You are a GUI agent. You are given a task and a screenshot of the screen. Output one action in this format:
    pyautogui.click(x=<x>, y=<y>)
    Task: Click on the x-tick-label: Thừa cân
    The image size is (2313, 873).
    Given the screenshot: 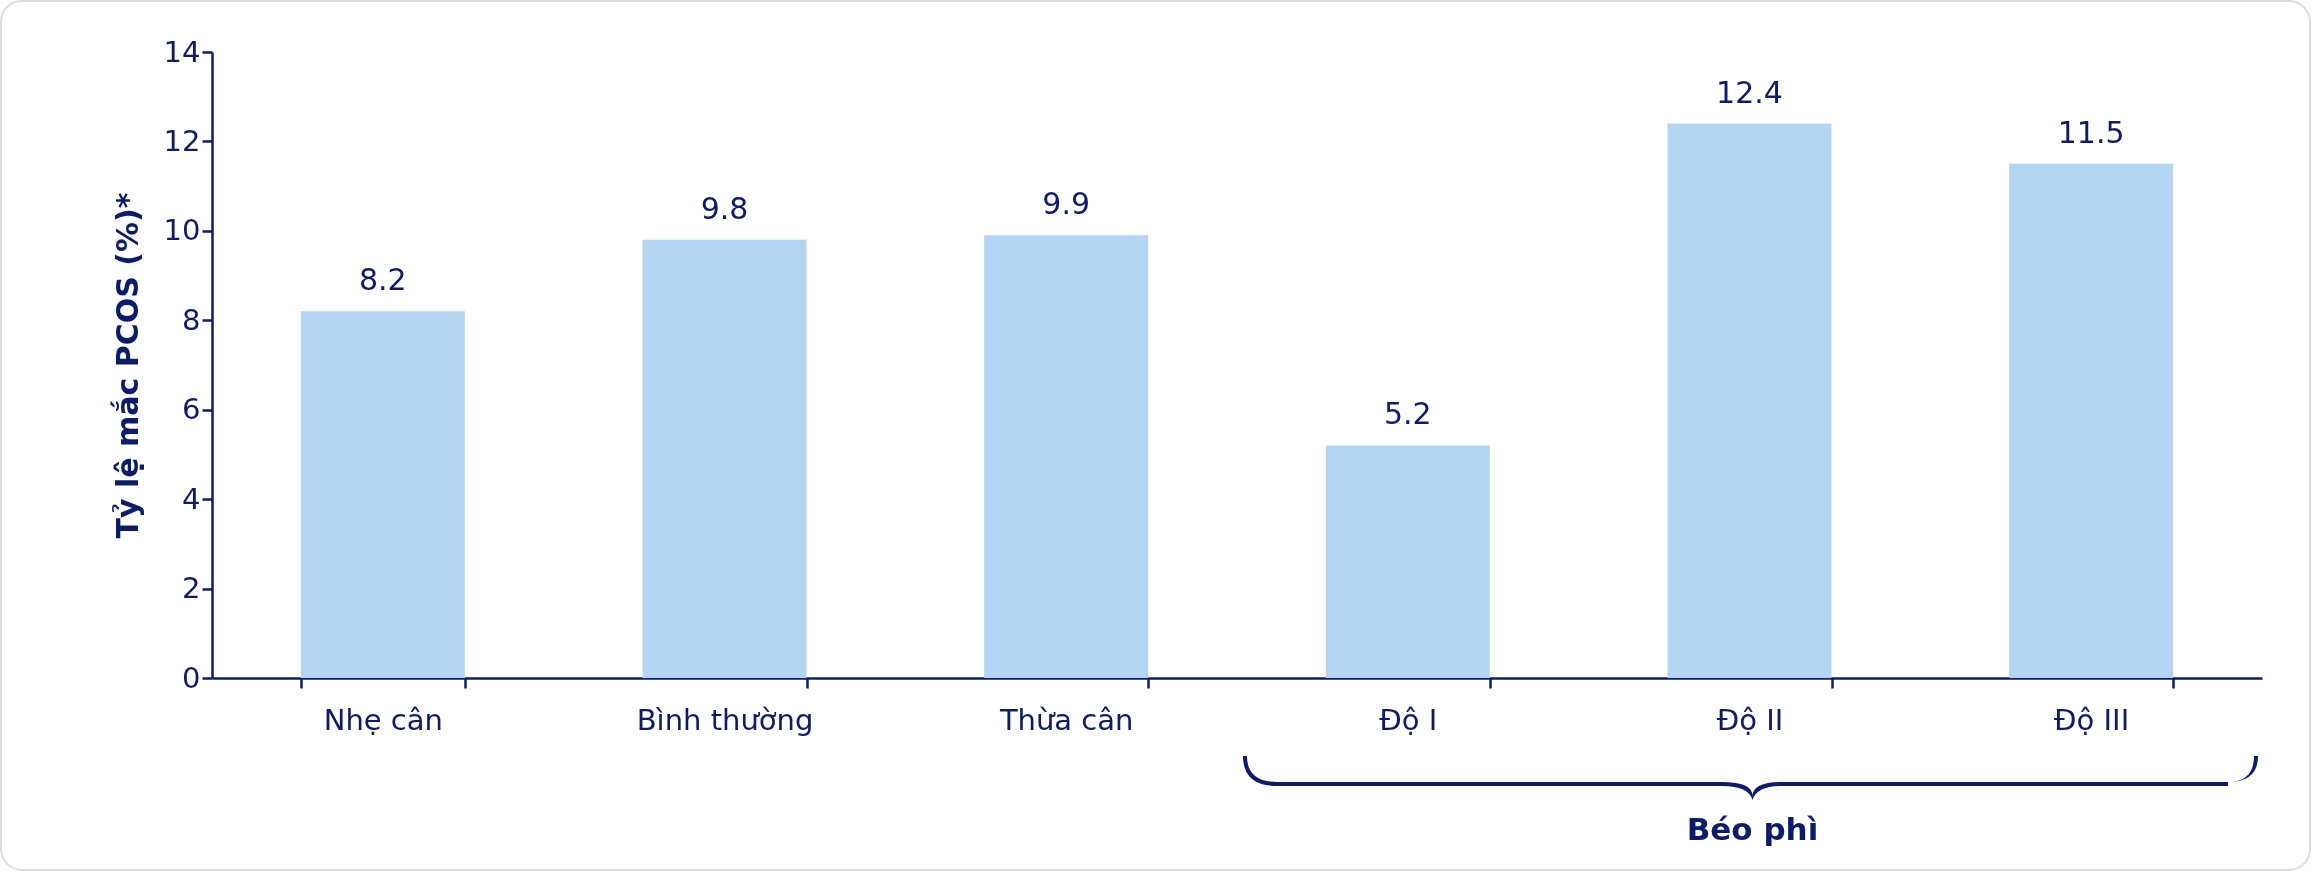 What is the action you would take?
    pyautogui.click(x=1066, y=719)
    